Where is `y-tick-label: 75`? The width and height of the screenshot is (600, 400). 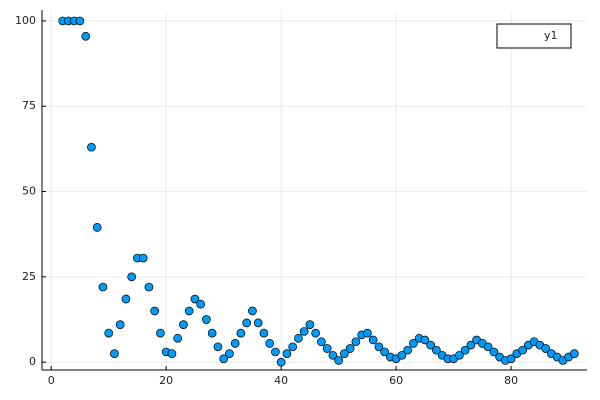
y-tick-label: 75 is located at coordinates (29, 105).